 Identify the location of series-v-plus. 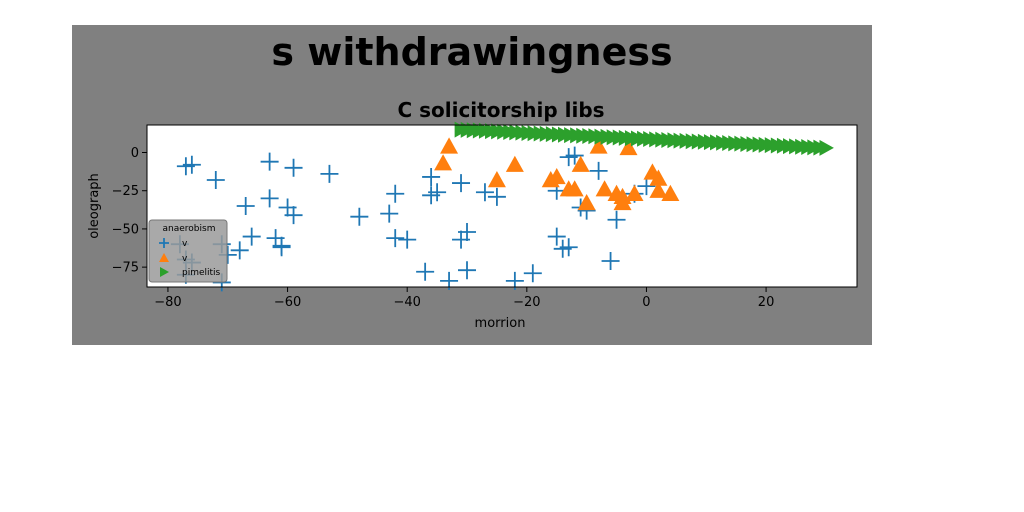
(413, 219).